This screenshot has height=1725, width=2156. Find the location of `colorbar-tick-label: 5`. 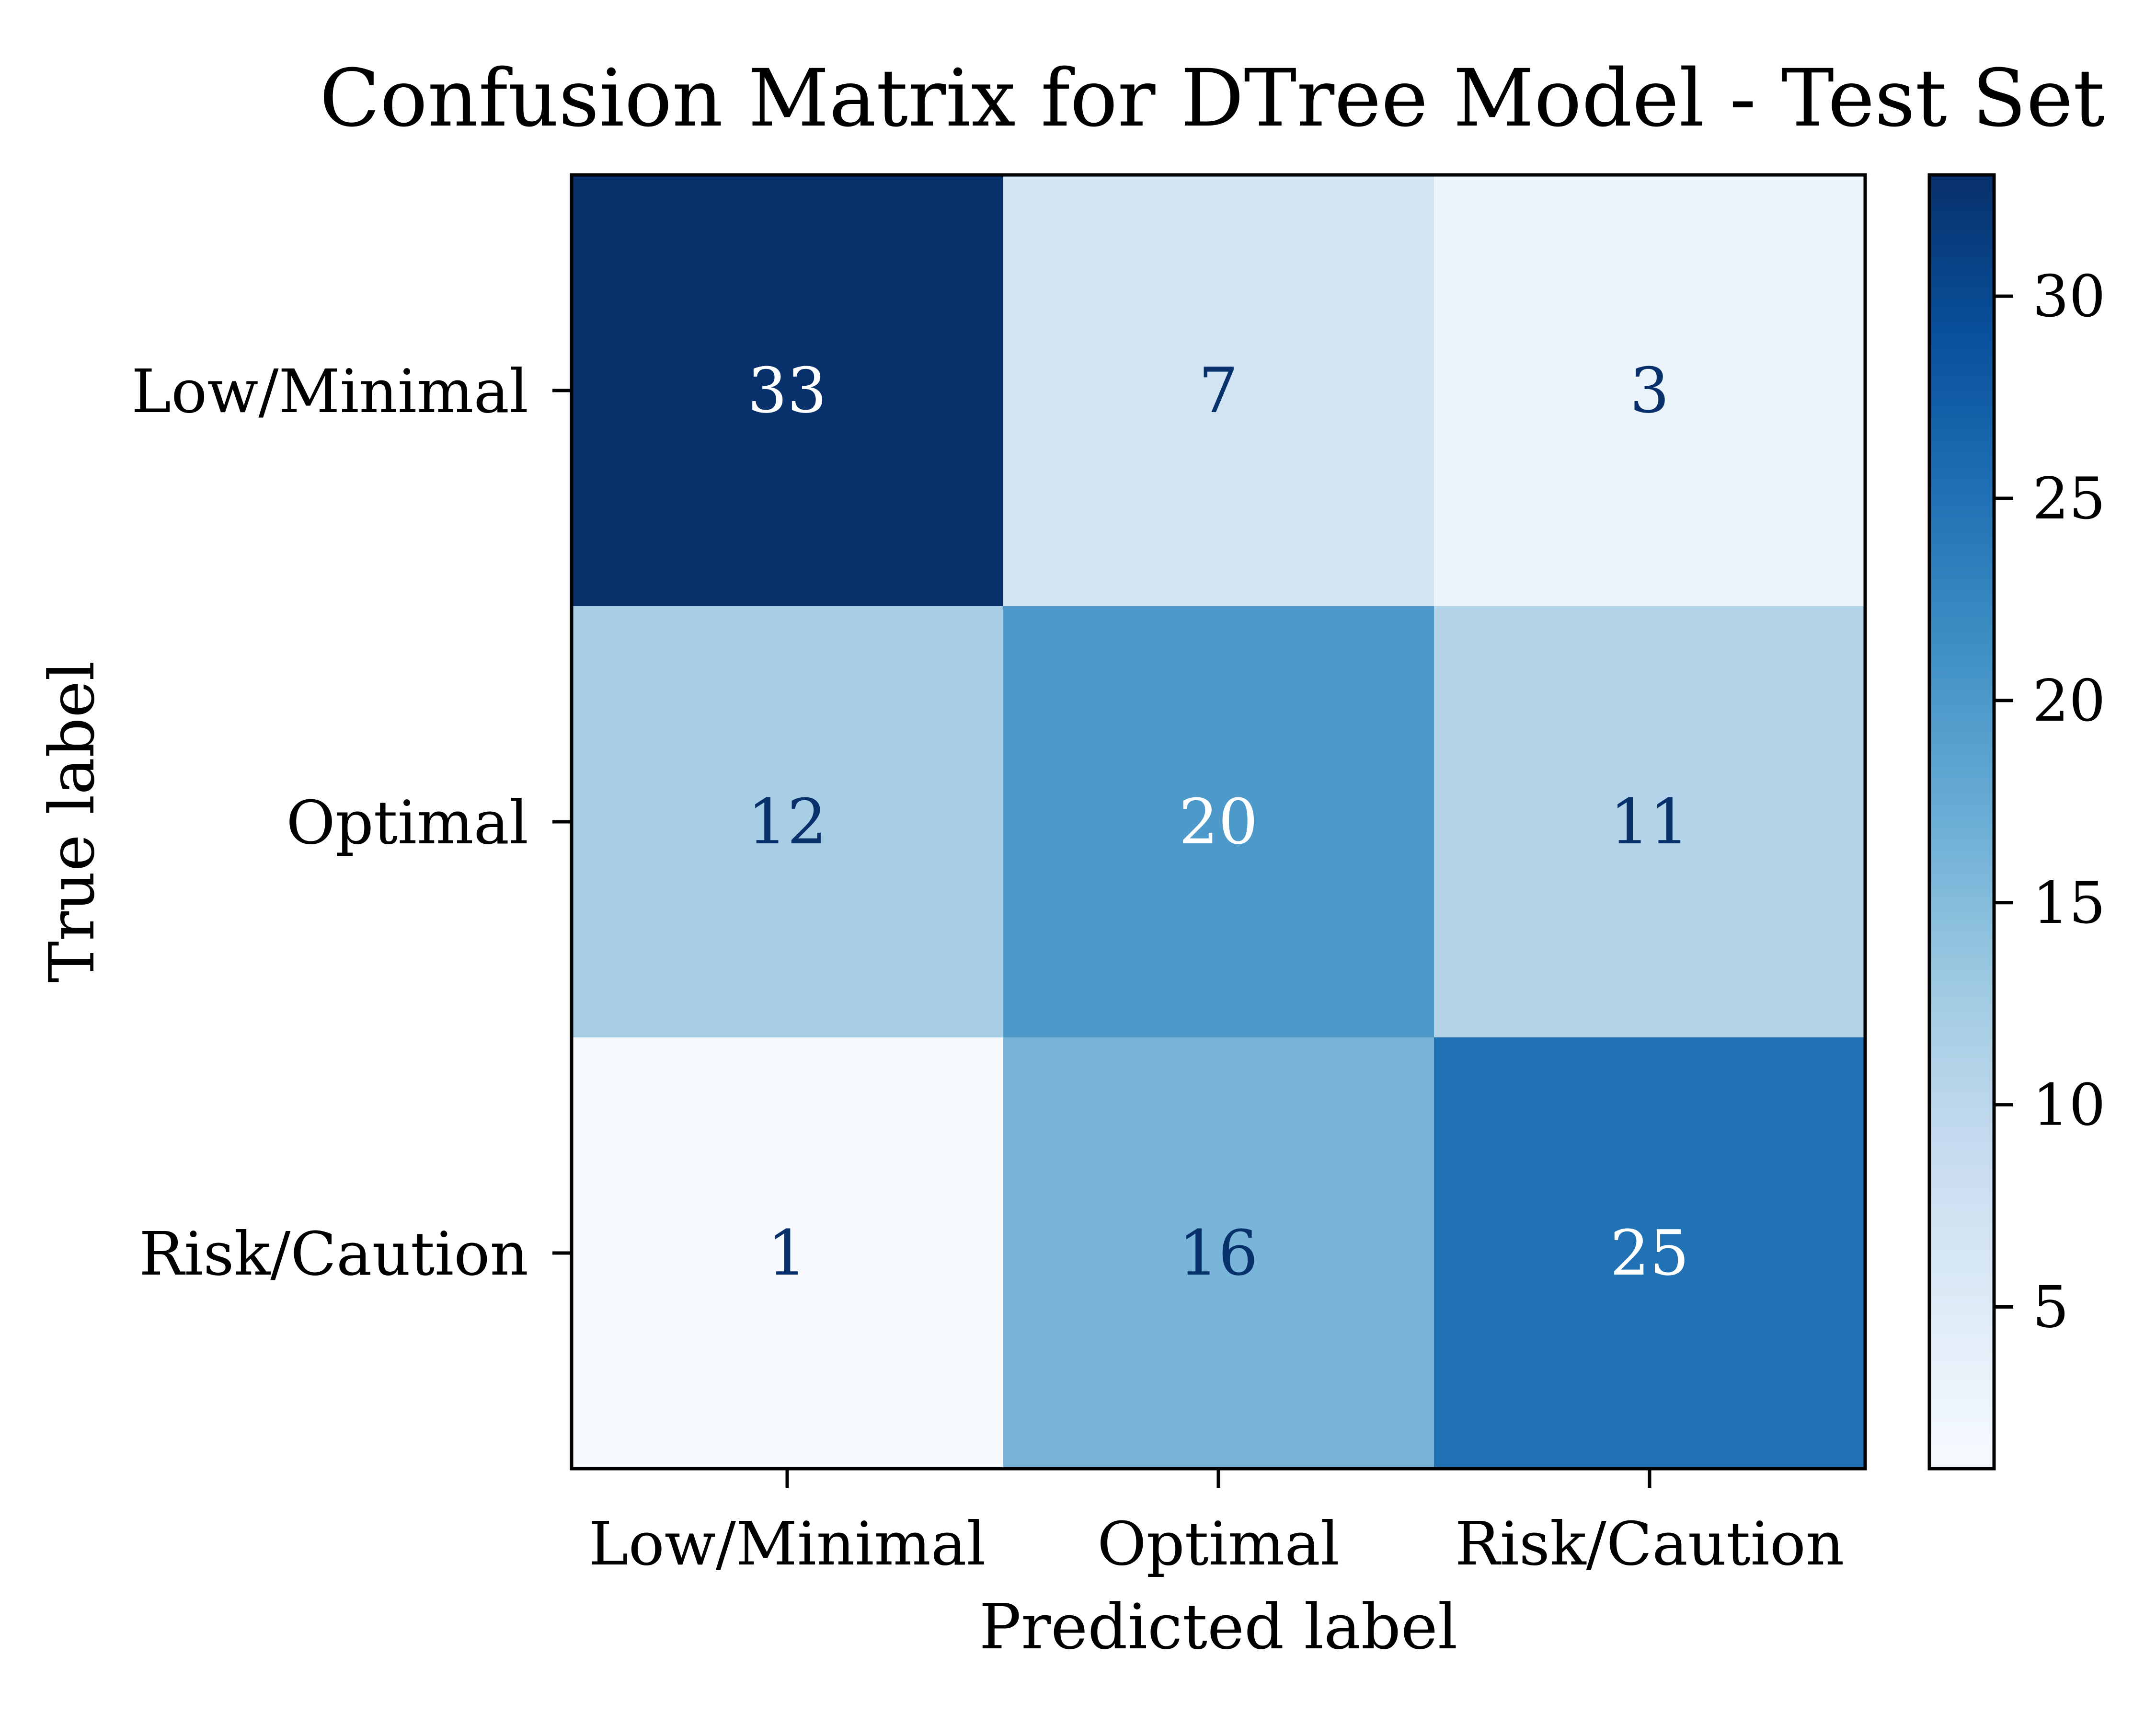

colorbar-tick-label: 5 is located at coordinates (2050, 1308).